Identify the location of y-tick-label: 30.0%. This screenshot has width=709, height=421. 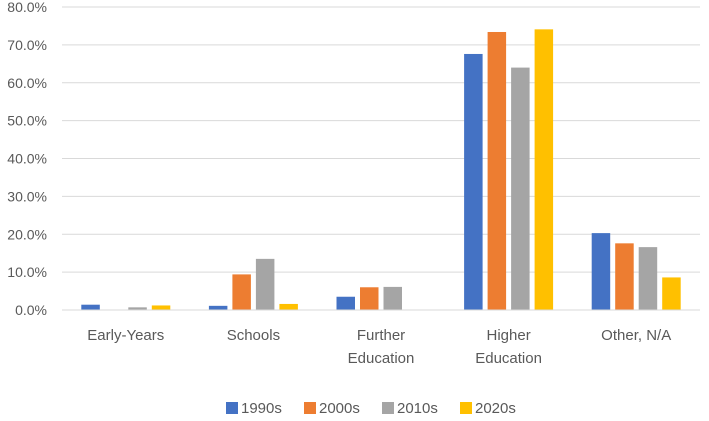
(27, 196).